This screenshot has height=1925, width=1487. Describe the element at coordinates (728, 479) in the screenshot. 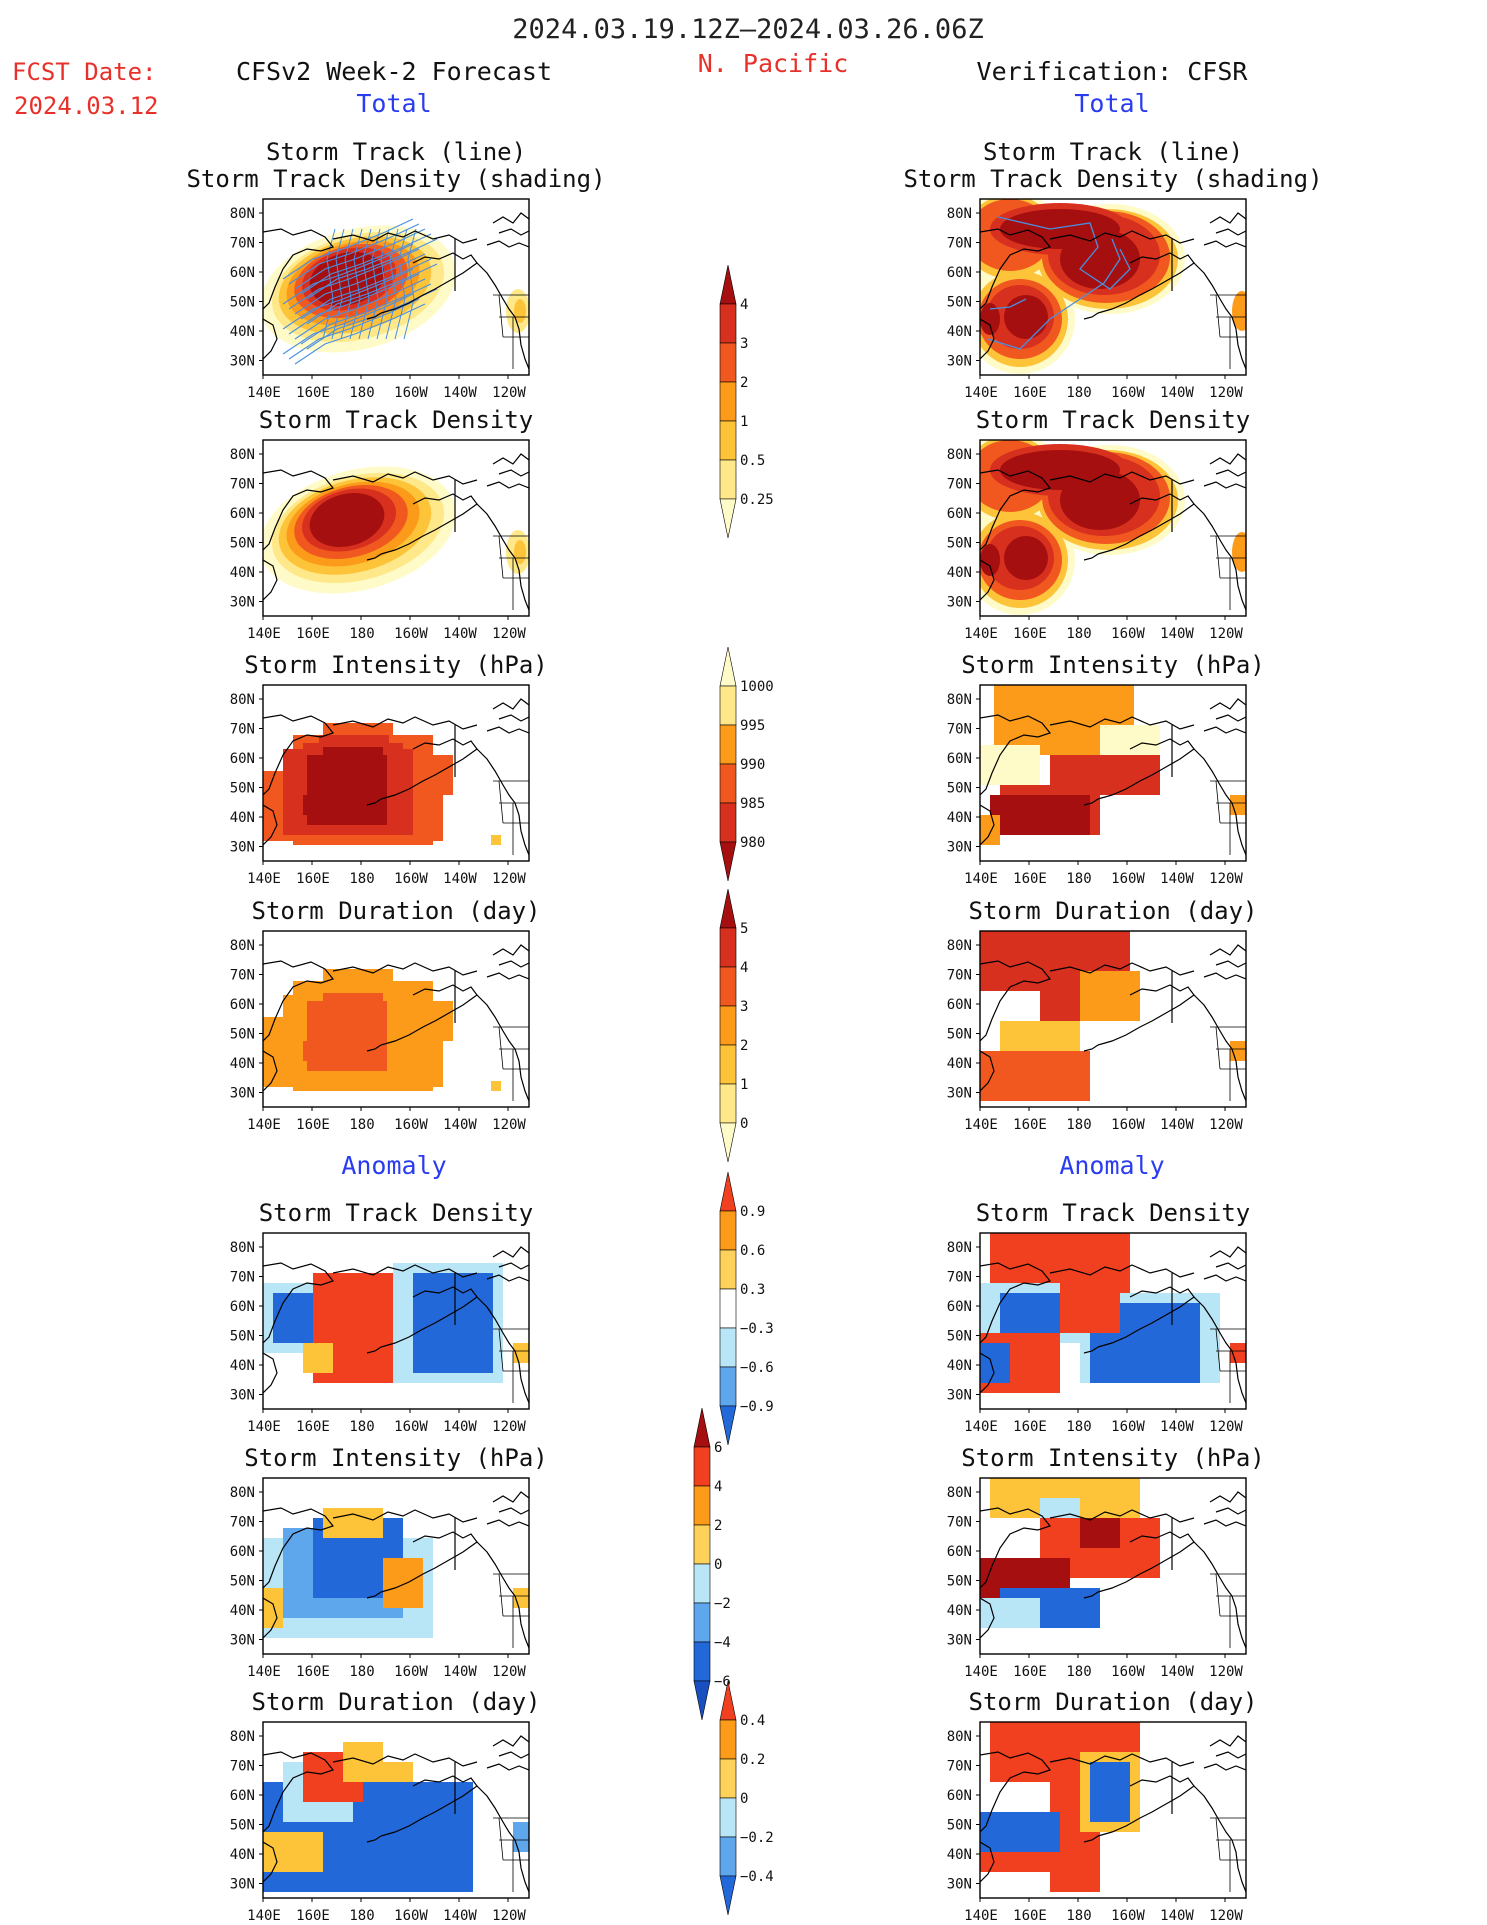

I see `colorbar-swatch` at that location.